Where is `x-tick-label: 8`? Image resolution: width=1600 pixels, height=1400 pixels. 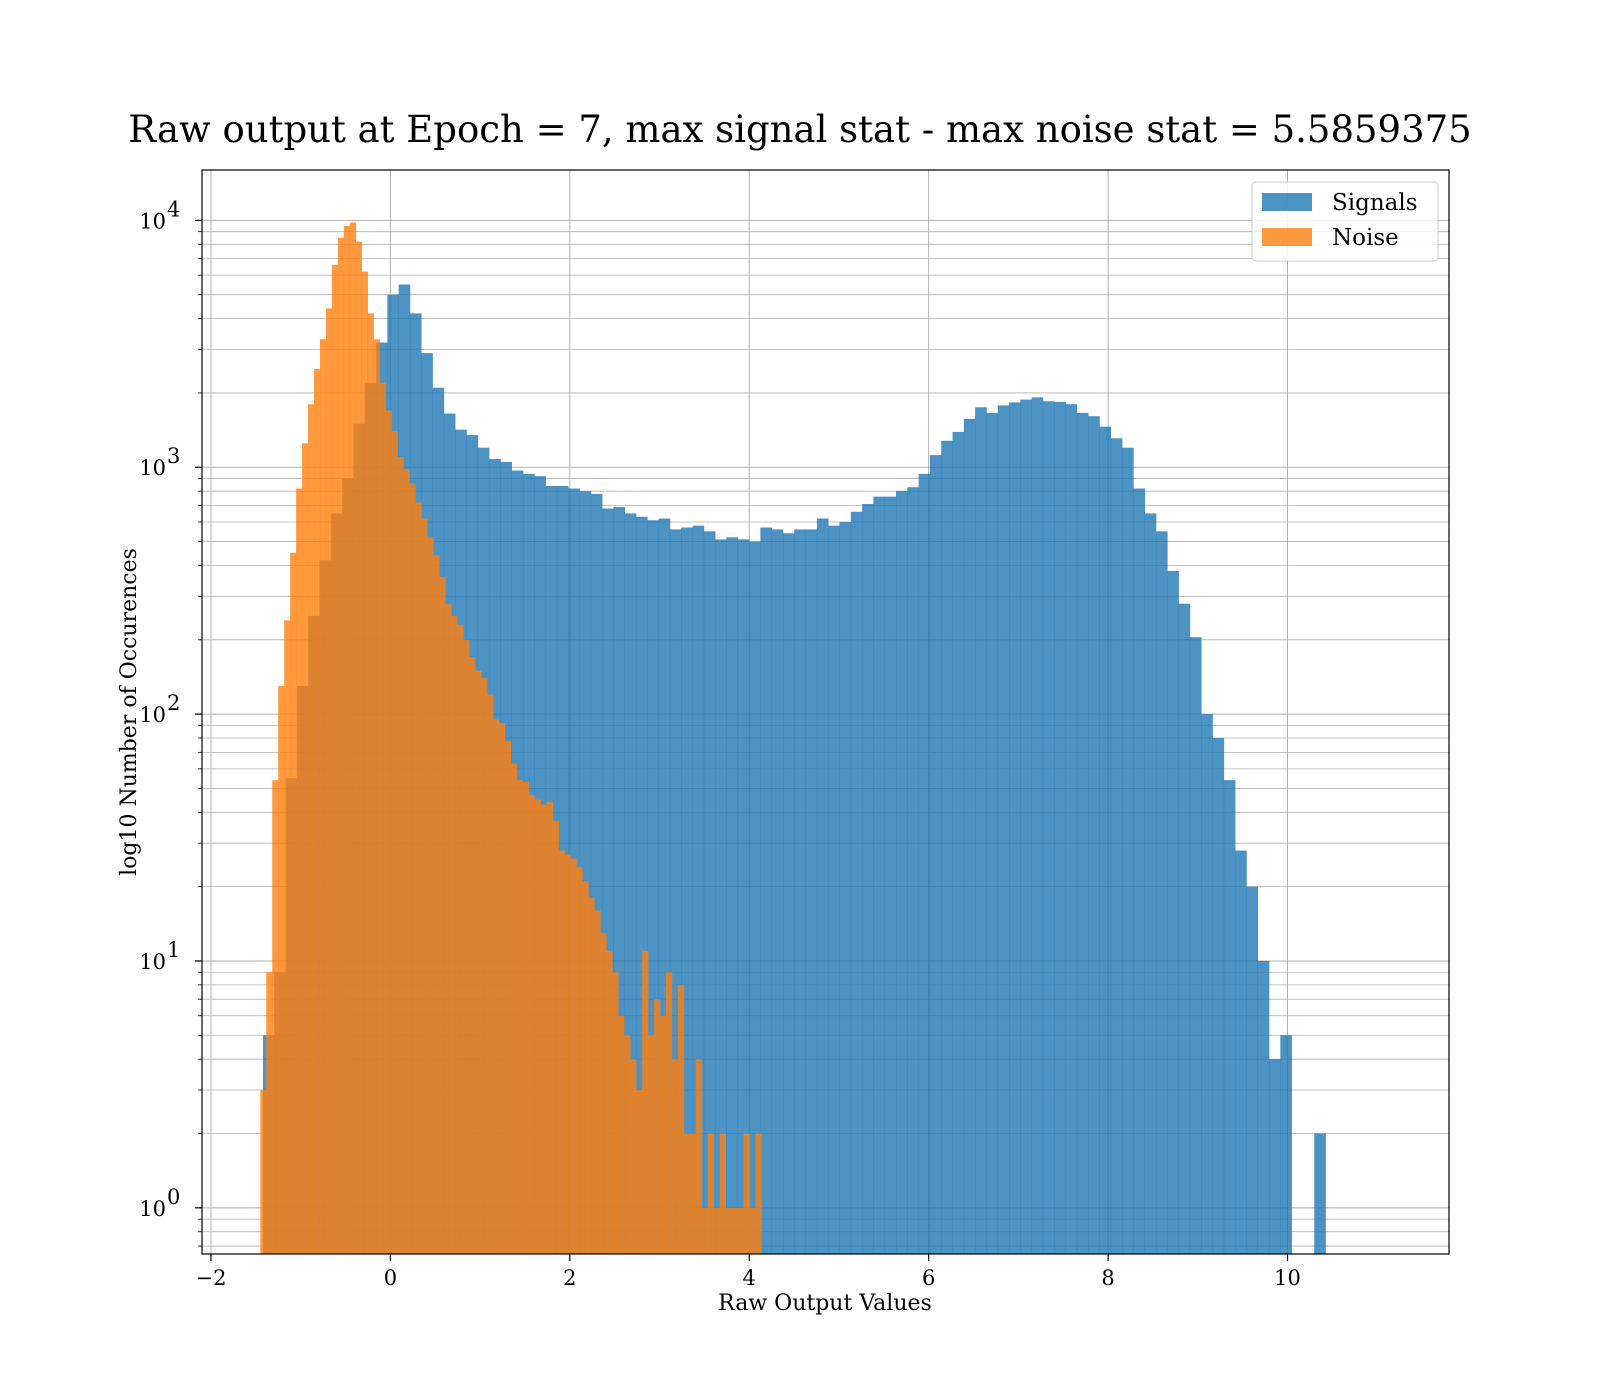 x-tick-label: 8 is located at coordinates (1107, 1278).